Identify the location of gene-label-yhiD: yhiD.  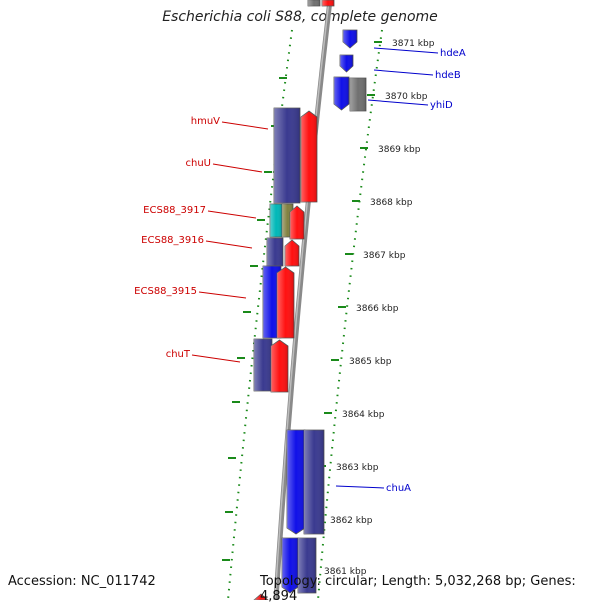
(441, 105).